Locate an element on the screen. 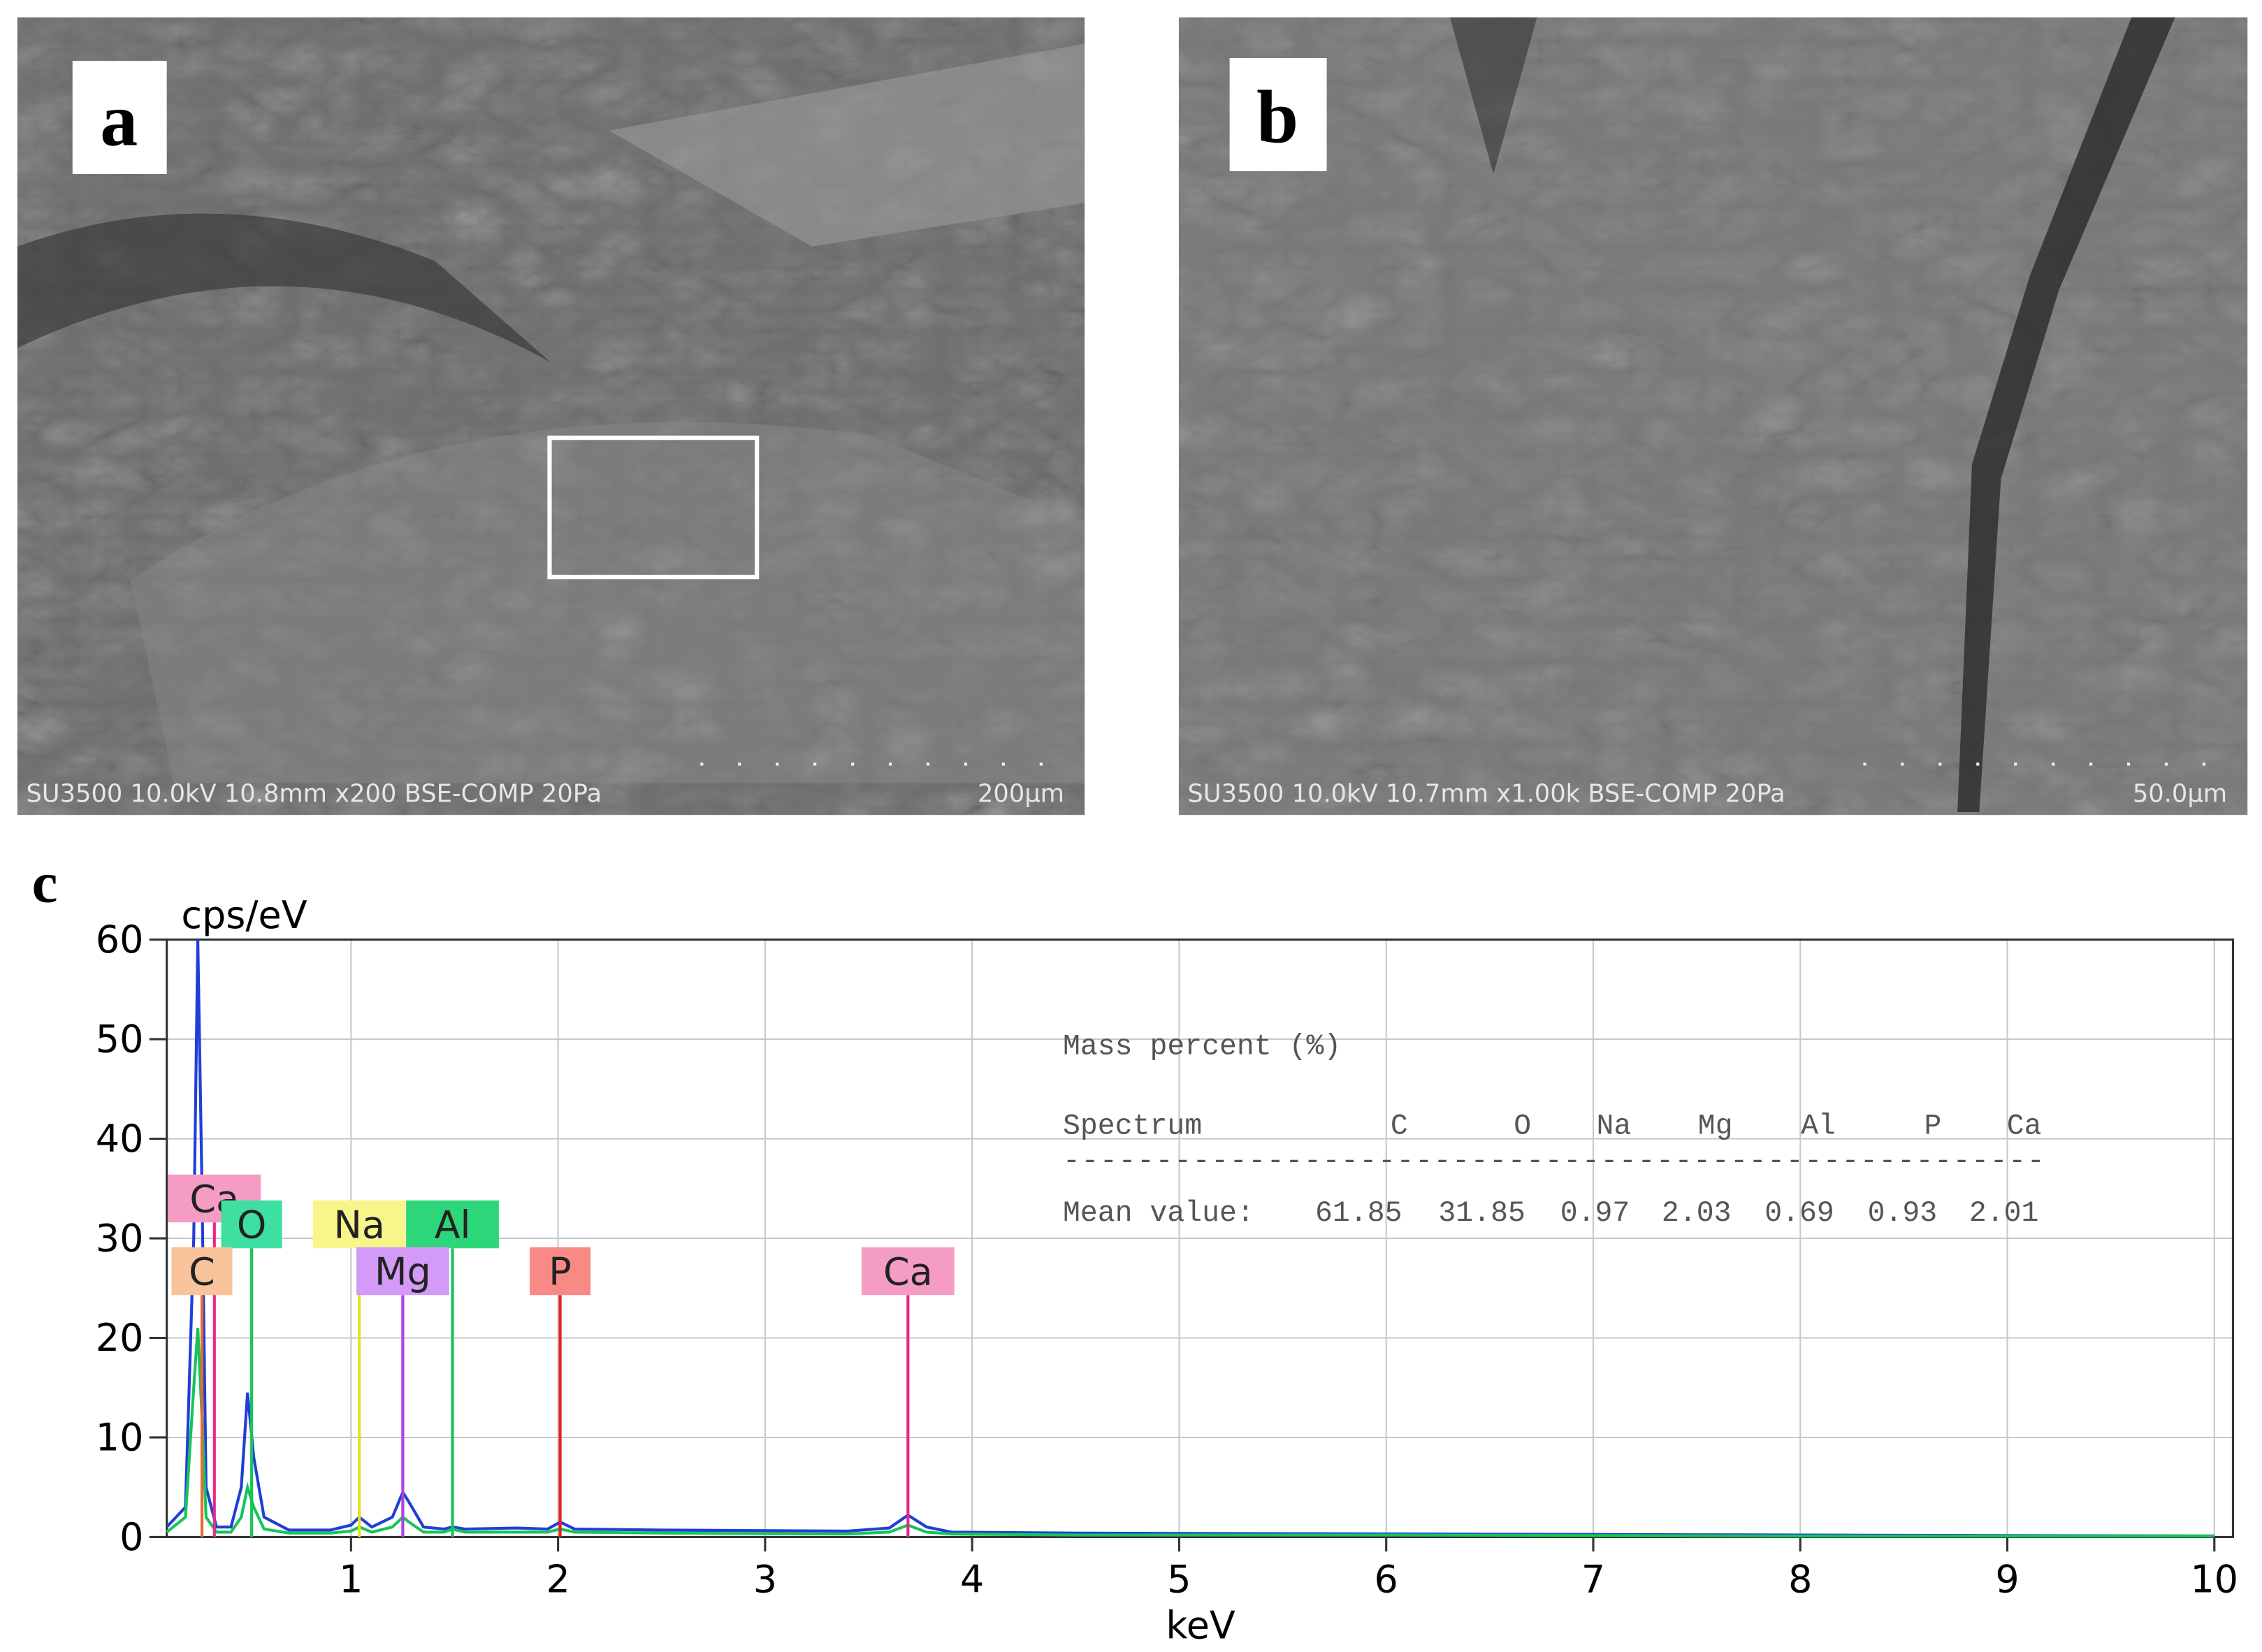 The image size is (2262, 1652). x-tick-label: 9 is located at coordinates (2007, 1579).